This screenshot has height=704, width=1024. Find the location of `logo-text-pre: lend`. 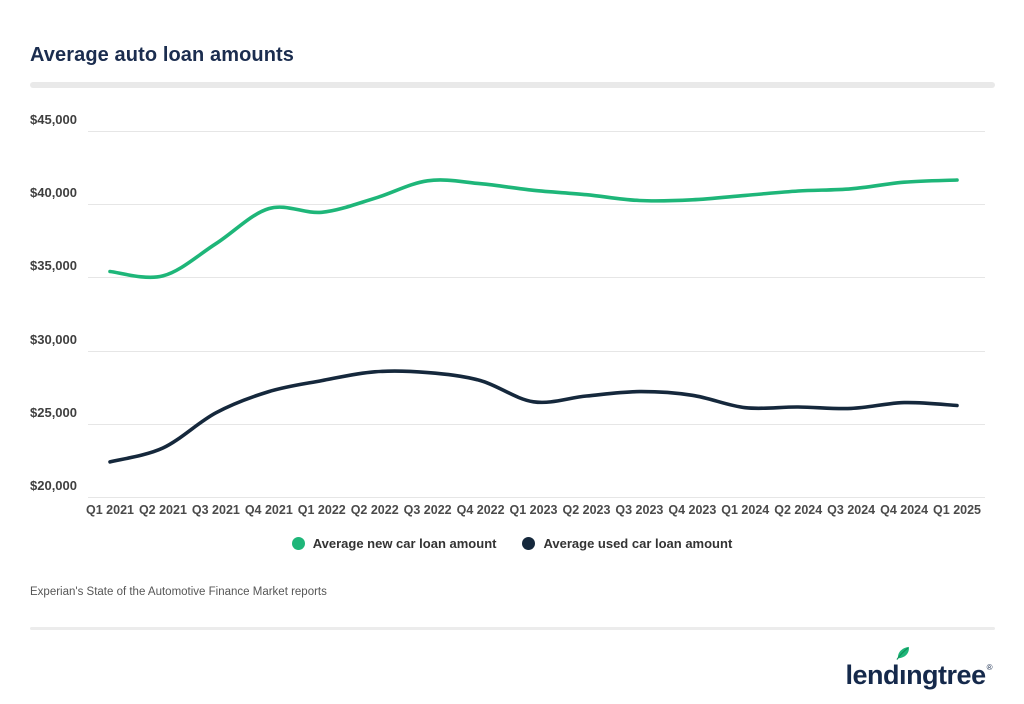

logo-text-pre: lend is located at coordinates (872, 675).